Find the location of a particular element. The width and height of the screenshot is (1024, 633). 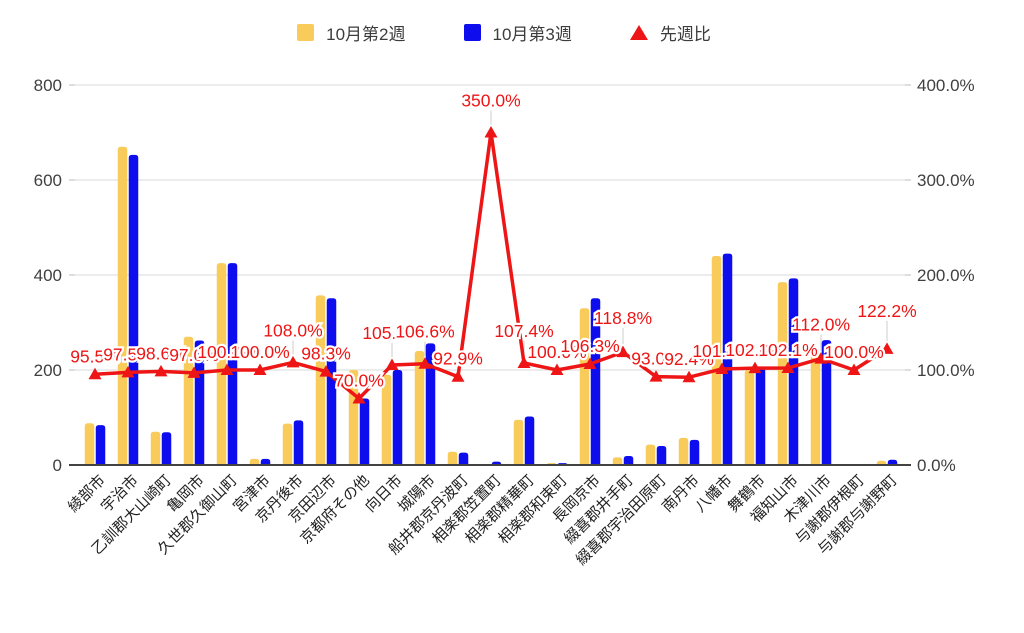

ratio-label: 112.0% is located at coordinates (821, 325).